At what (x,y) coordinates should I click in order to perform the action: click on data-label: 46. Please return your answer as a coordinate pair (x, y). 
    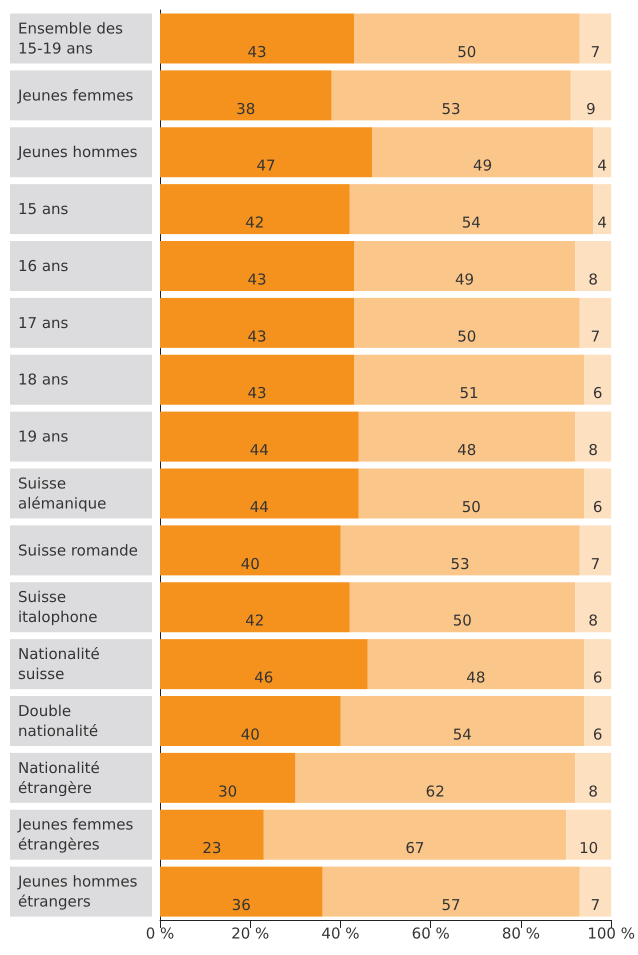
    Looking at the image, I should click on (264, 677).